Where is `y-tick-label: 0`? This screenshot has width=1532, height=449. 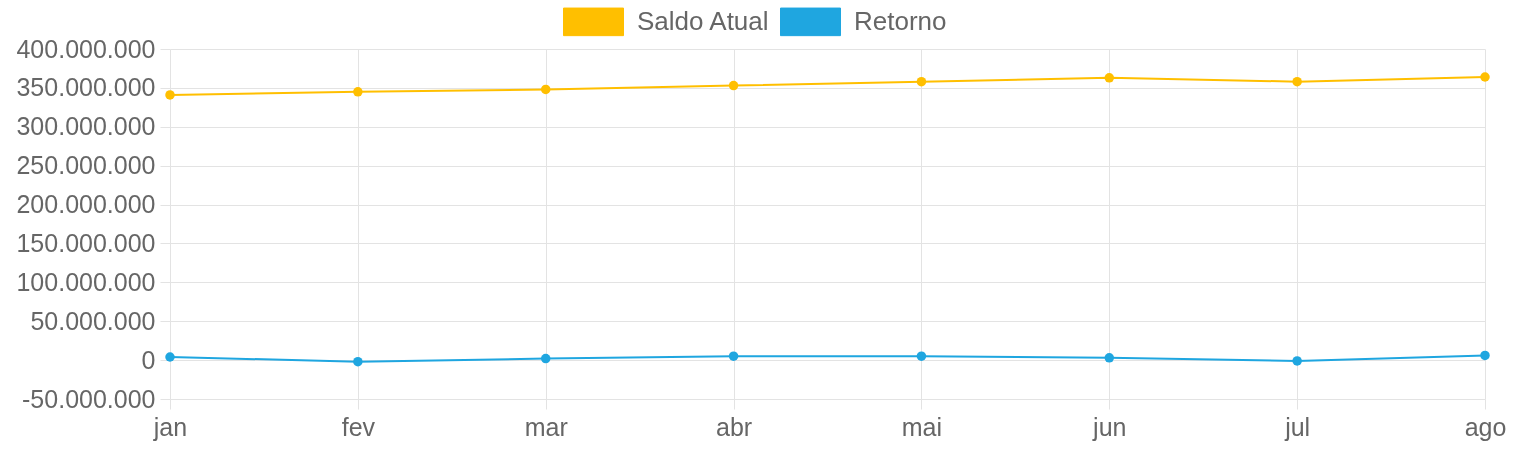
y-tick-label: 0 is located at coordinates (148, 359).